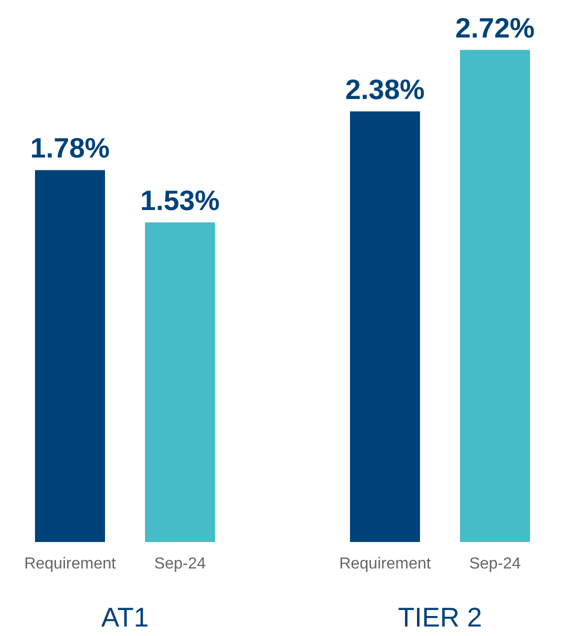 The height and width of the screenshot is (636, 564). Describe the element at coordinates (440, 617) in the screenshot. I see `x-axis-title: TIER 2` at that location.